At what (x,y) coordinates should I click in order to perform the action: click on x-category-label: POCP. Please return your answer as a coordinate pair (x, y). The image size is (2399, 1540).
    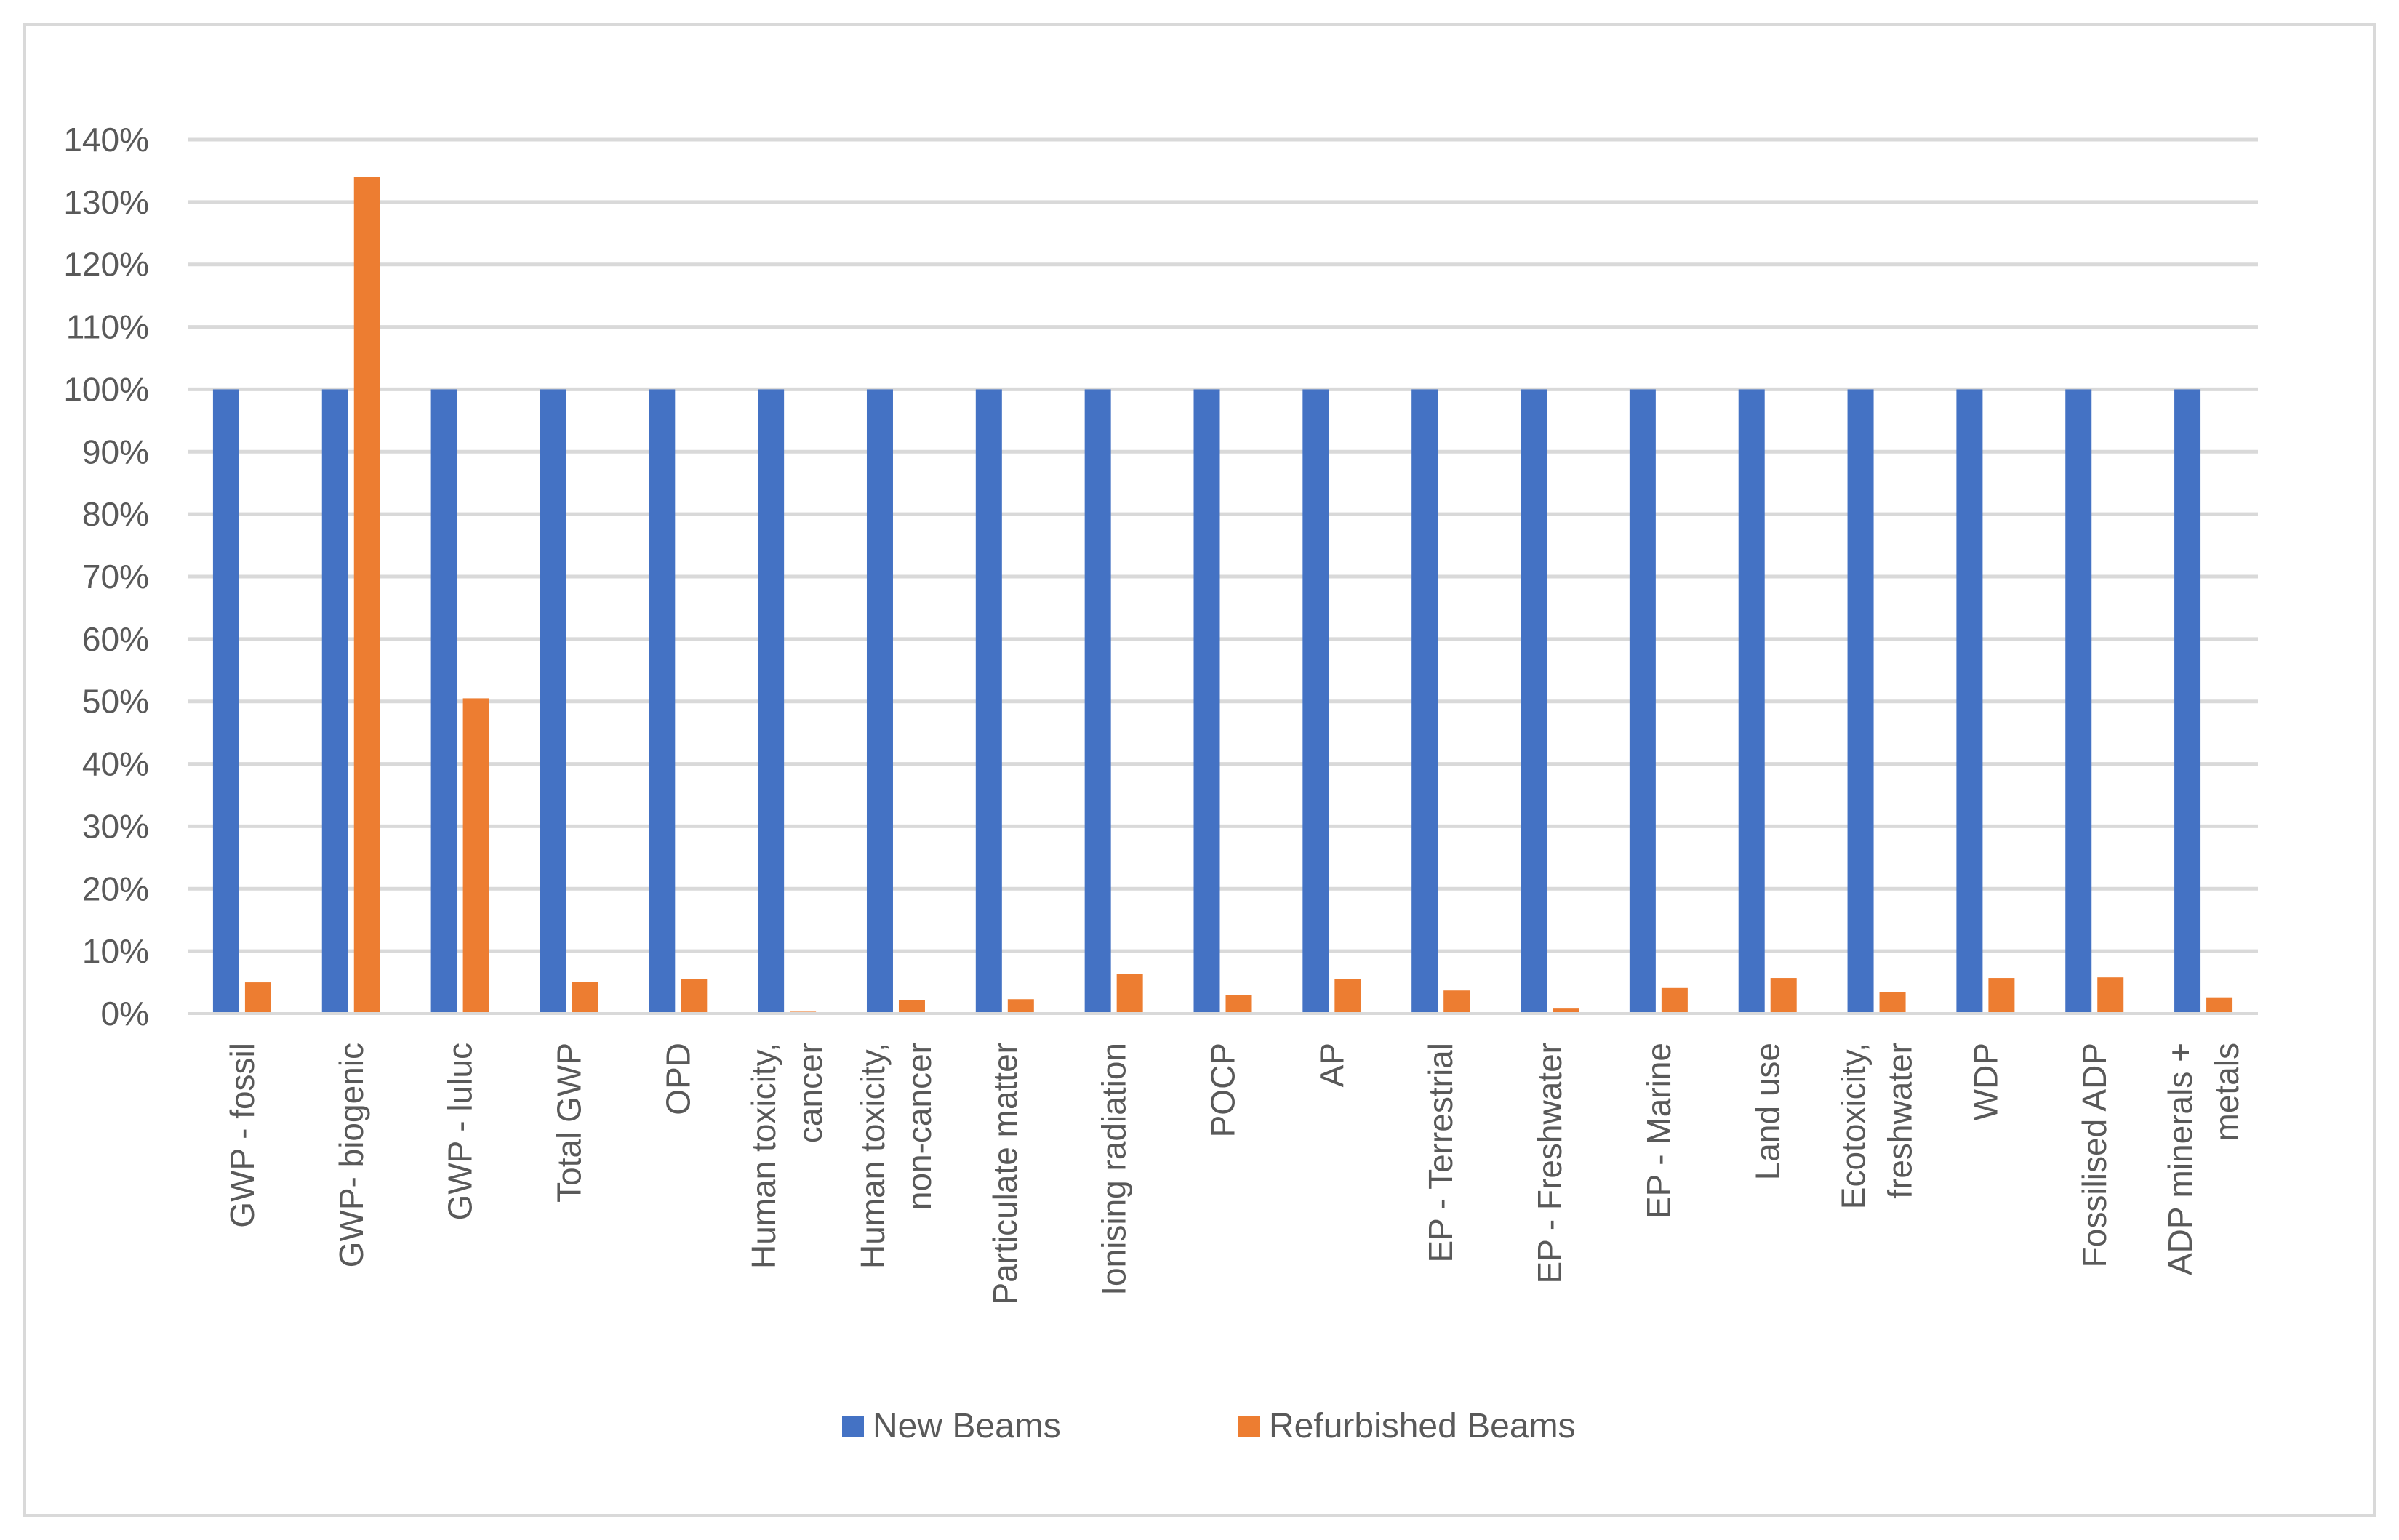
    Looking at the image, I should click on (1223, 1090).